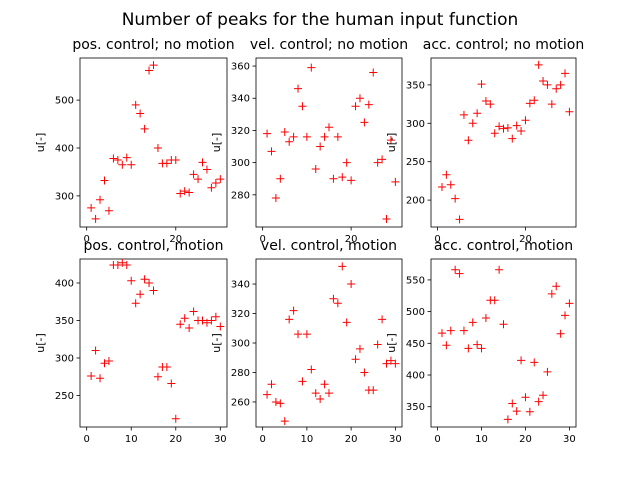 The image size is (640, 480). What do you see at coordinates (64, 396) in the screenshot?
I see `y-tick-label: 250` at bounding box center [64, 396].